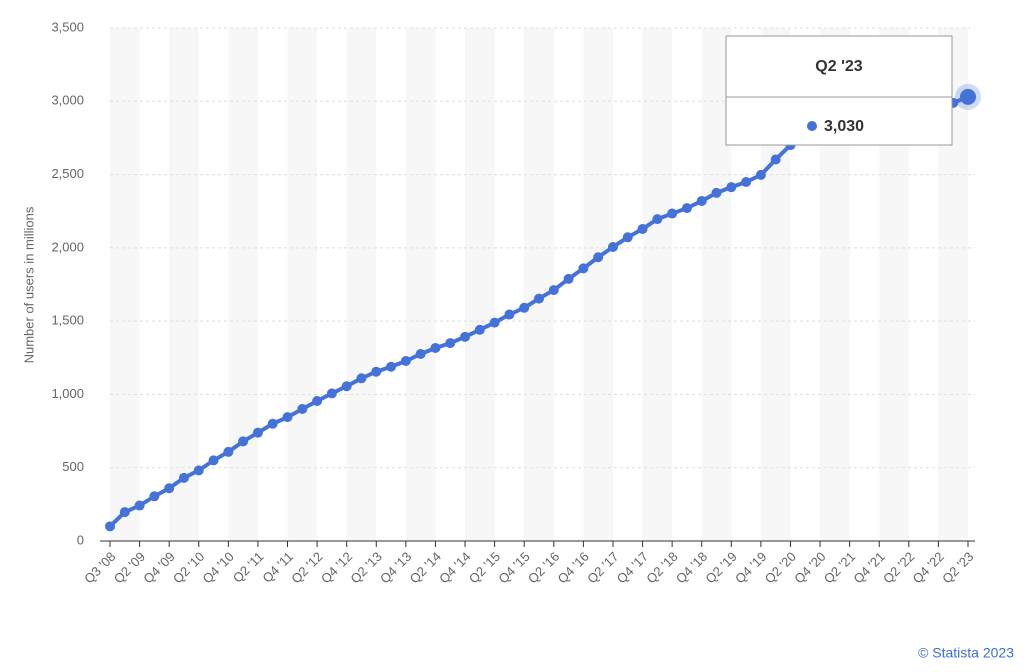 This screenshot has width=1024, height=672. I want to click on tooltip-marker, so click(812, 126).